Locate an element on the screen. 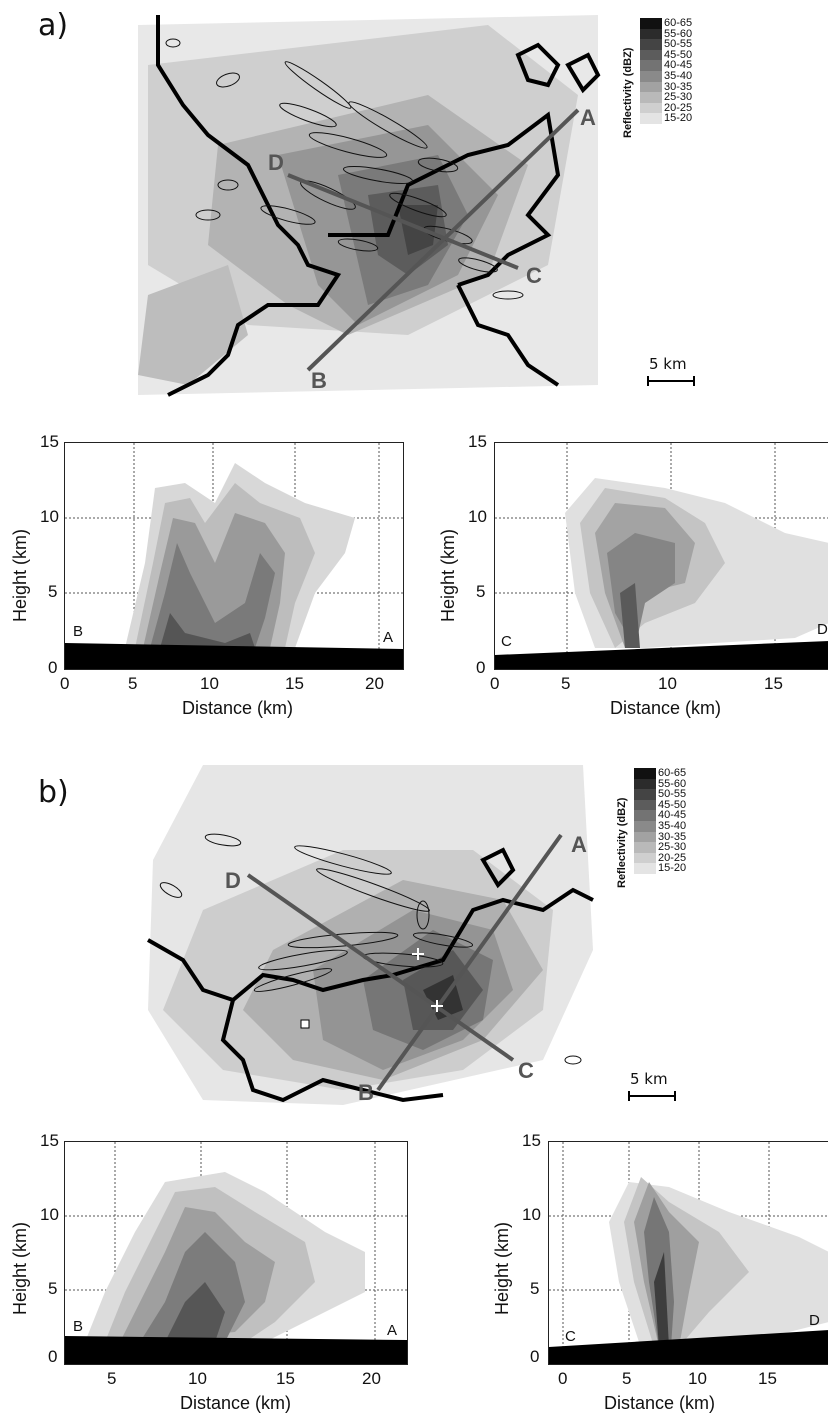 The width and height of the screenshot is (828, 1418). legend-label: 55-60 is located at coordinates (678, 33).